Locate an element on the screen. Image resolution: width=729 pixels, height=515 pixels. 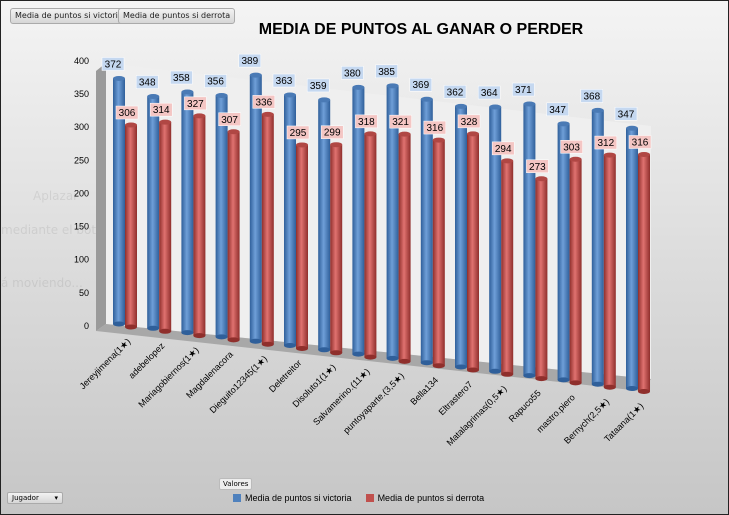
axis-field-dropdown: Jugador ▾ is located at coordinates (35, 498).